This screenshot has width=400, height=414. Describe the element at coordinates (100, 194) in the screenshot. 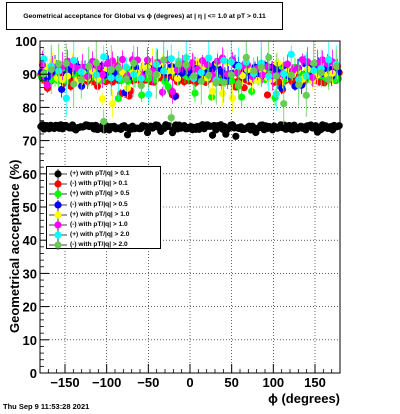

I see `legend-label: (+) with pT/|q| > 0.5` at that location.